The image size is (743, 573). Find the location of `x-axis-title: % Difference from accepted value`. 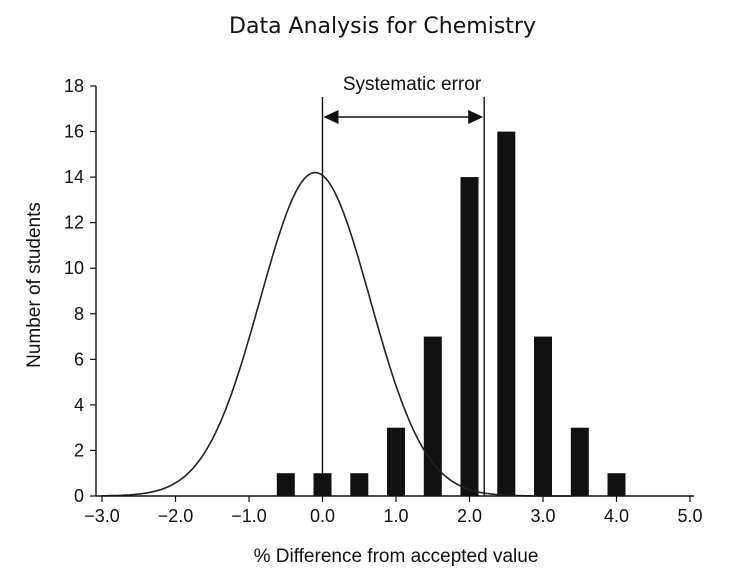

x-axis-title: % Difference from accepted value is located at coordinates (396, 556).